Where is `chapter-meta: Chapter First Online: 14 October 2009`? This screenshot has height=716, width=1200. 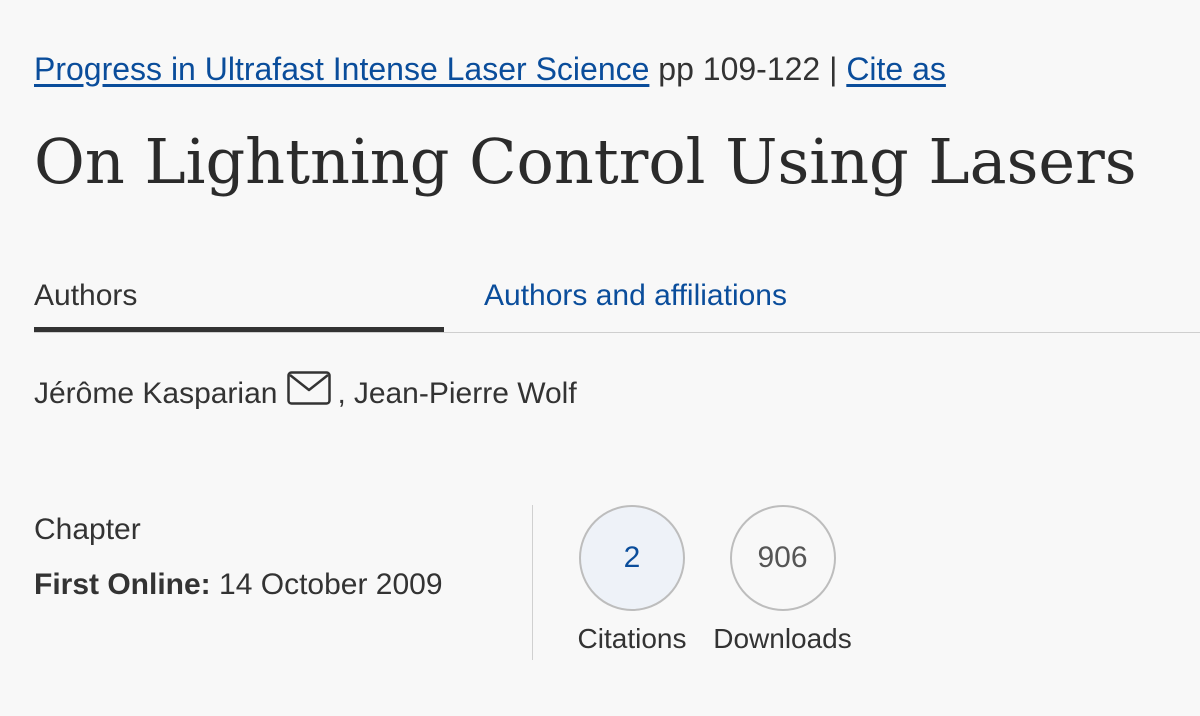
chapter-meta: Chapter First Online: 14 October 2009 is located at coordinates (238, 557).